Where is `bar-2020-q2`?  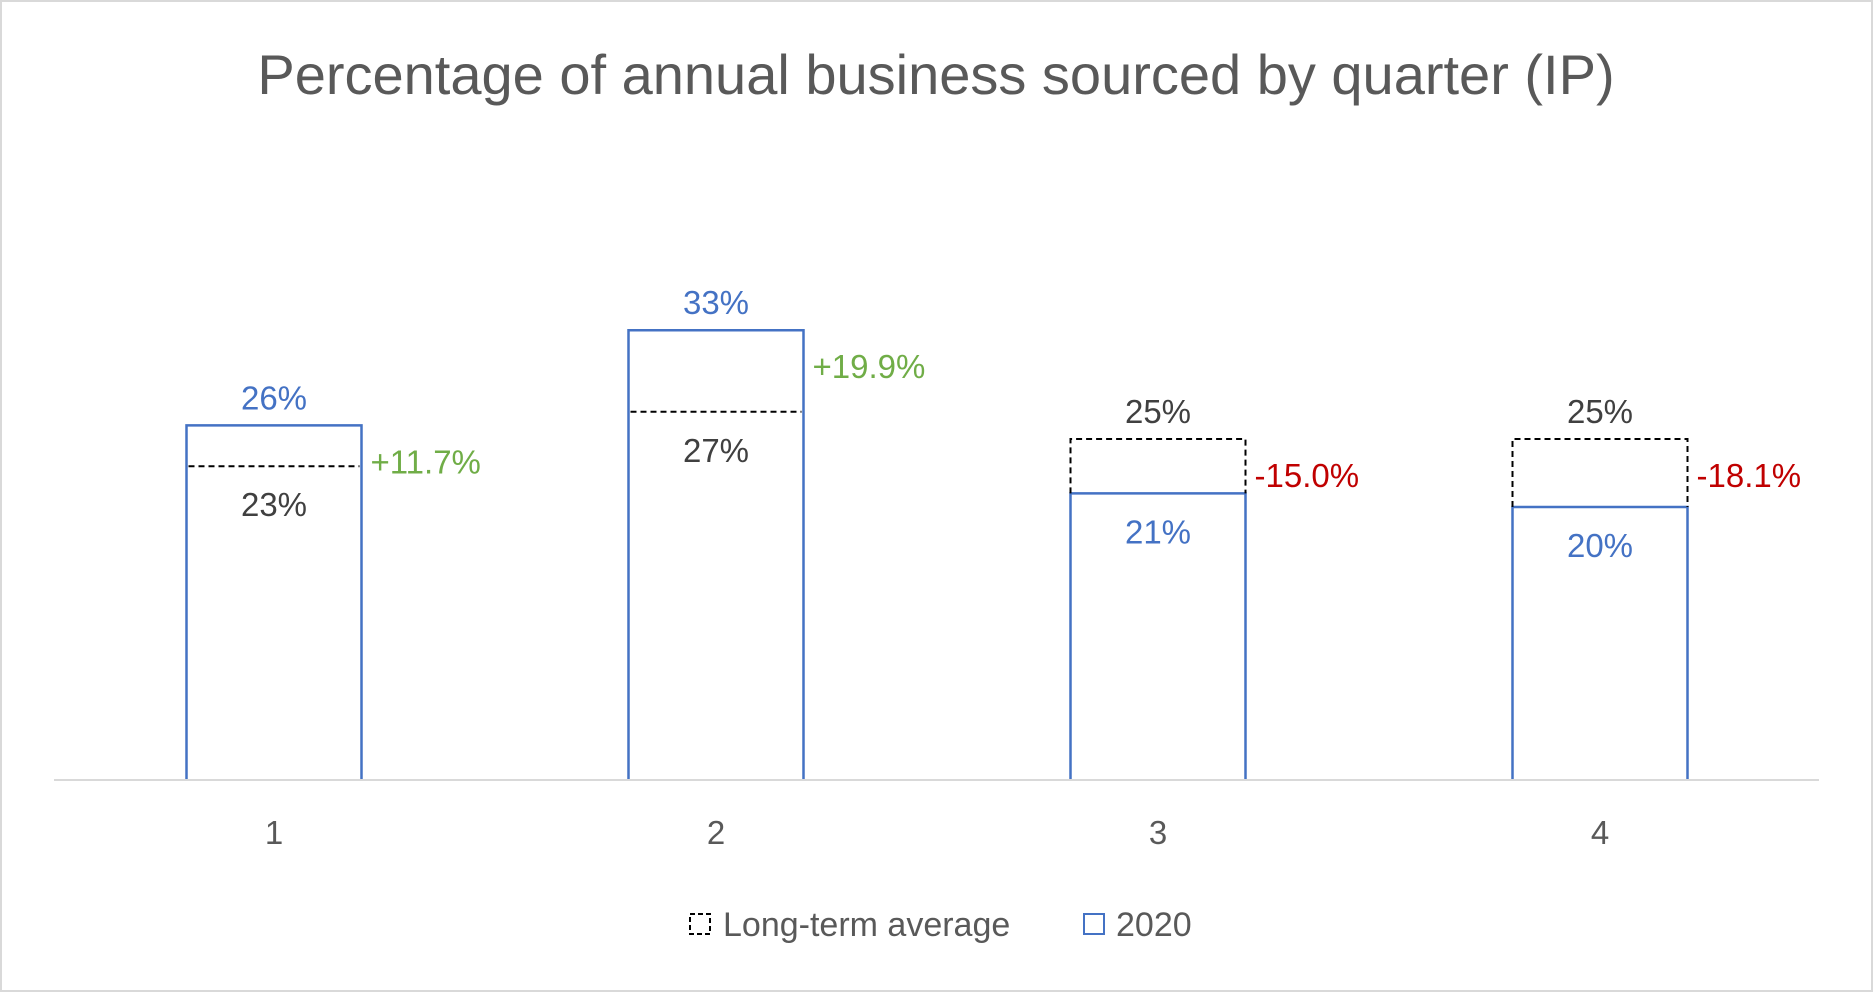 bar-2020-q2 is located at coordinates (716, 553).